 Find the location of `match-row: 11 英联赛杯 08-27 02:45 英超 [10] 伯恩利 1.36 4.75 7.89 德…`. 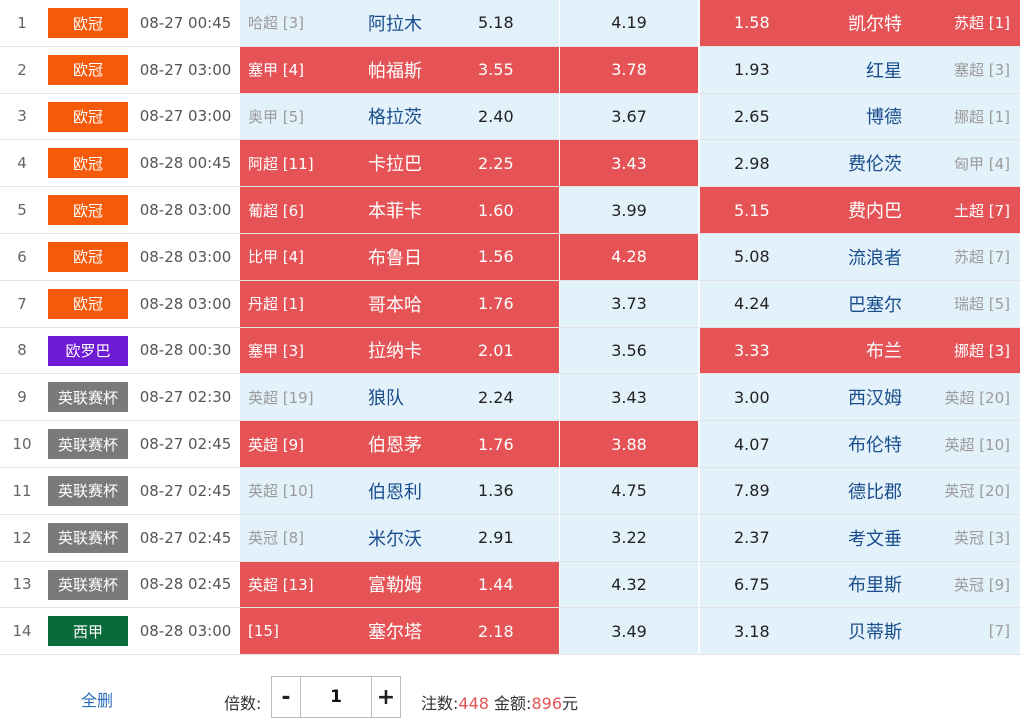

match-row: 11 英联赛杯 08-27 02:45 英超 [10] 伯恩利 1.36 4.75 7.89 德… is located at coordinates (510, 491).